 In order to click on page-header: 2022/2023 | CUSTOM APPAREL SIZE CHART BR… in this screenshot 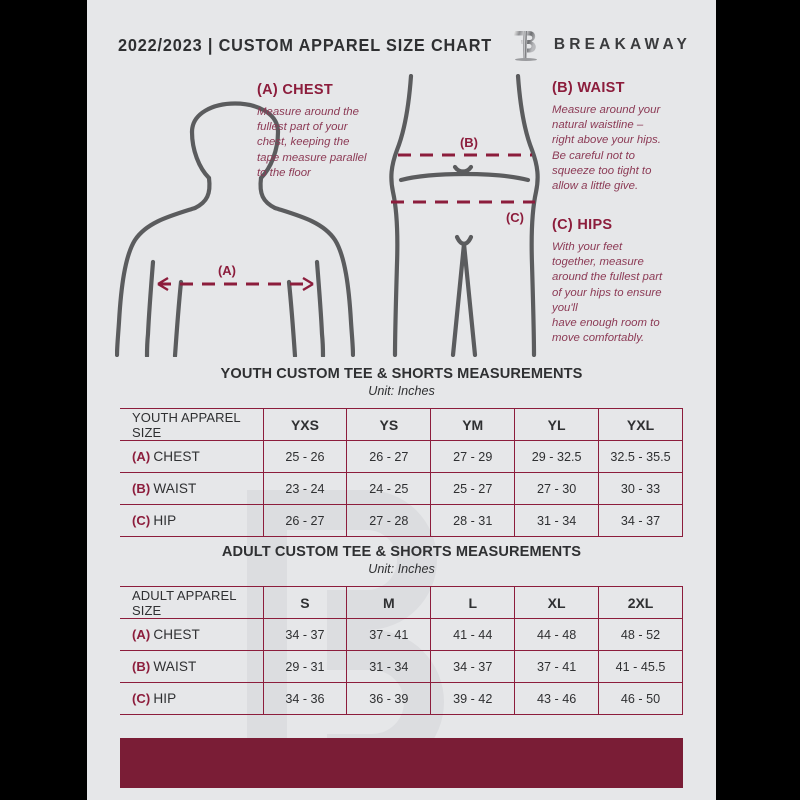, I will do `click(401, 45)`.